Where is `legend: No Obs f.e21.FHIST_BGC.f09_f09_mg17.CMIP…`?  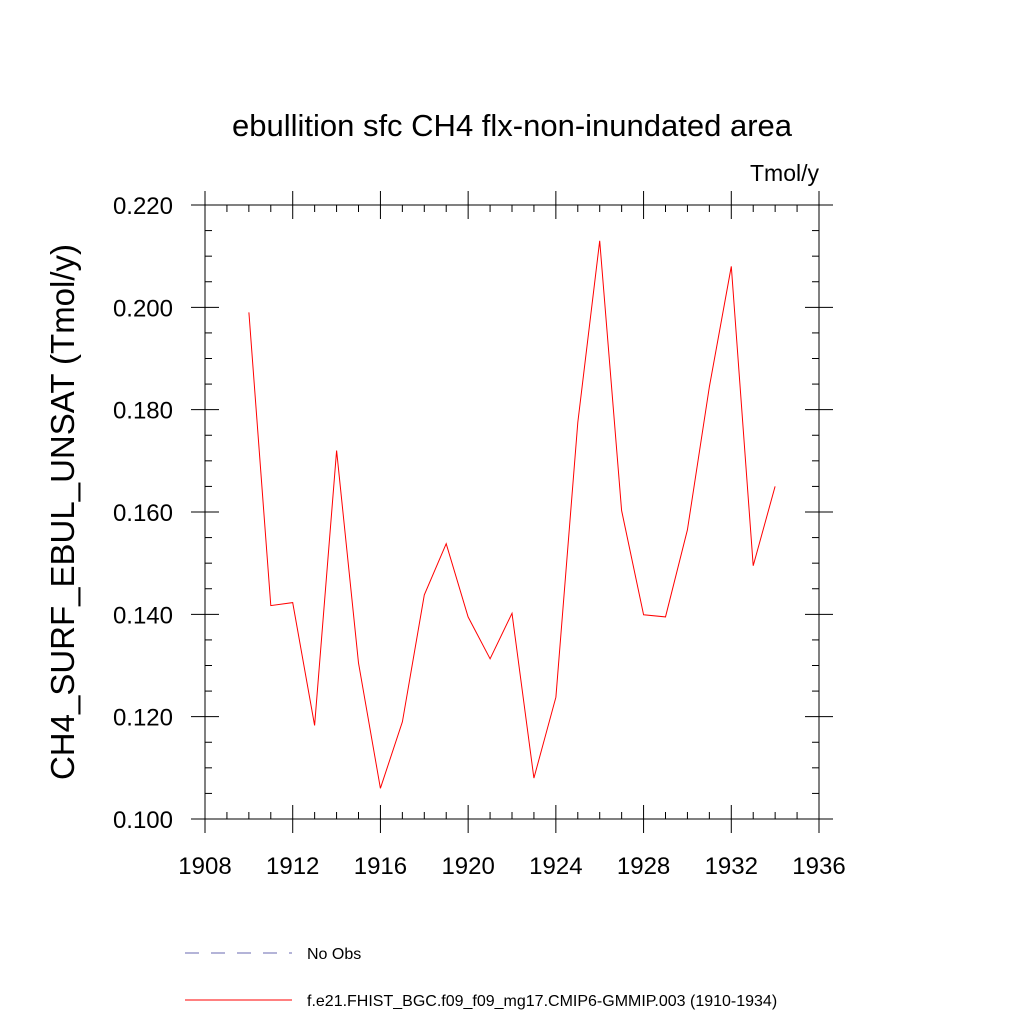
legend: No Obs f.e21.FHIST_BGC.f09_f09_mg17.CMIP… is located at coordinates (481, 978).